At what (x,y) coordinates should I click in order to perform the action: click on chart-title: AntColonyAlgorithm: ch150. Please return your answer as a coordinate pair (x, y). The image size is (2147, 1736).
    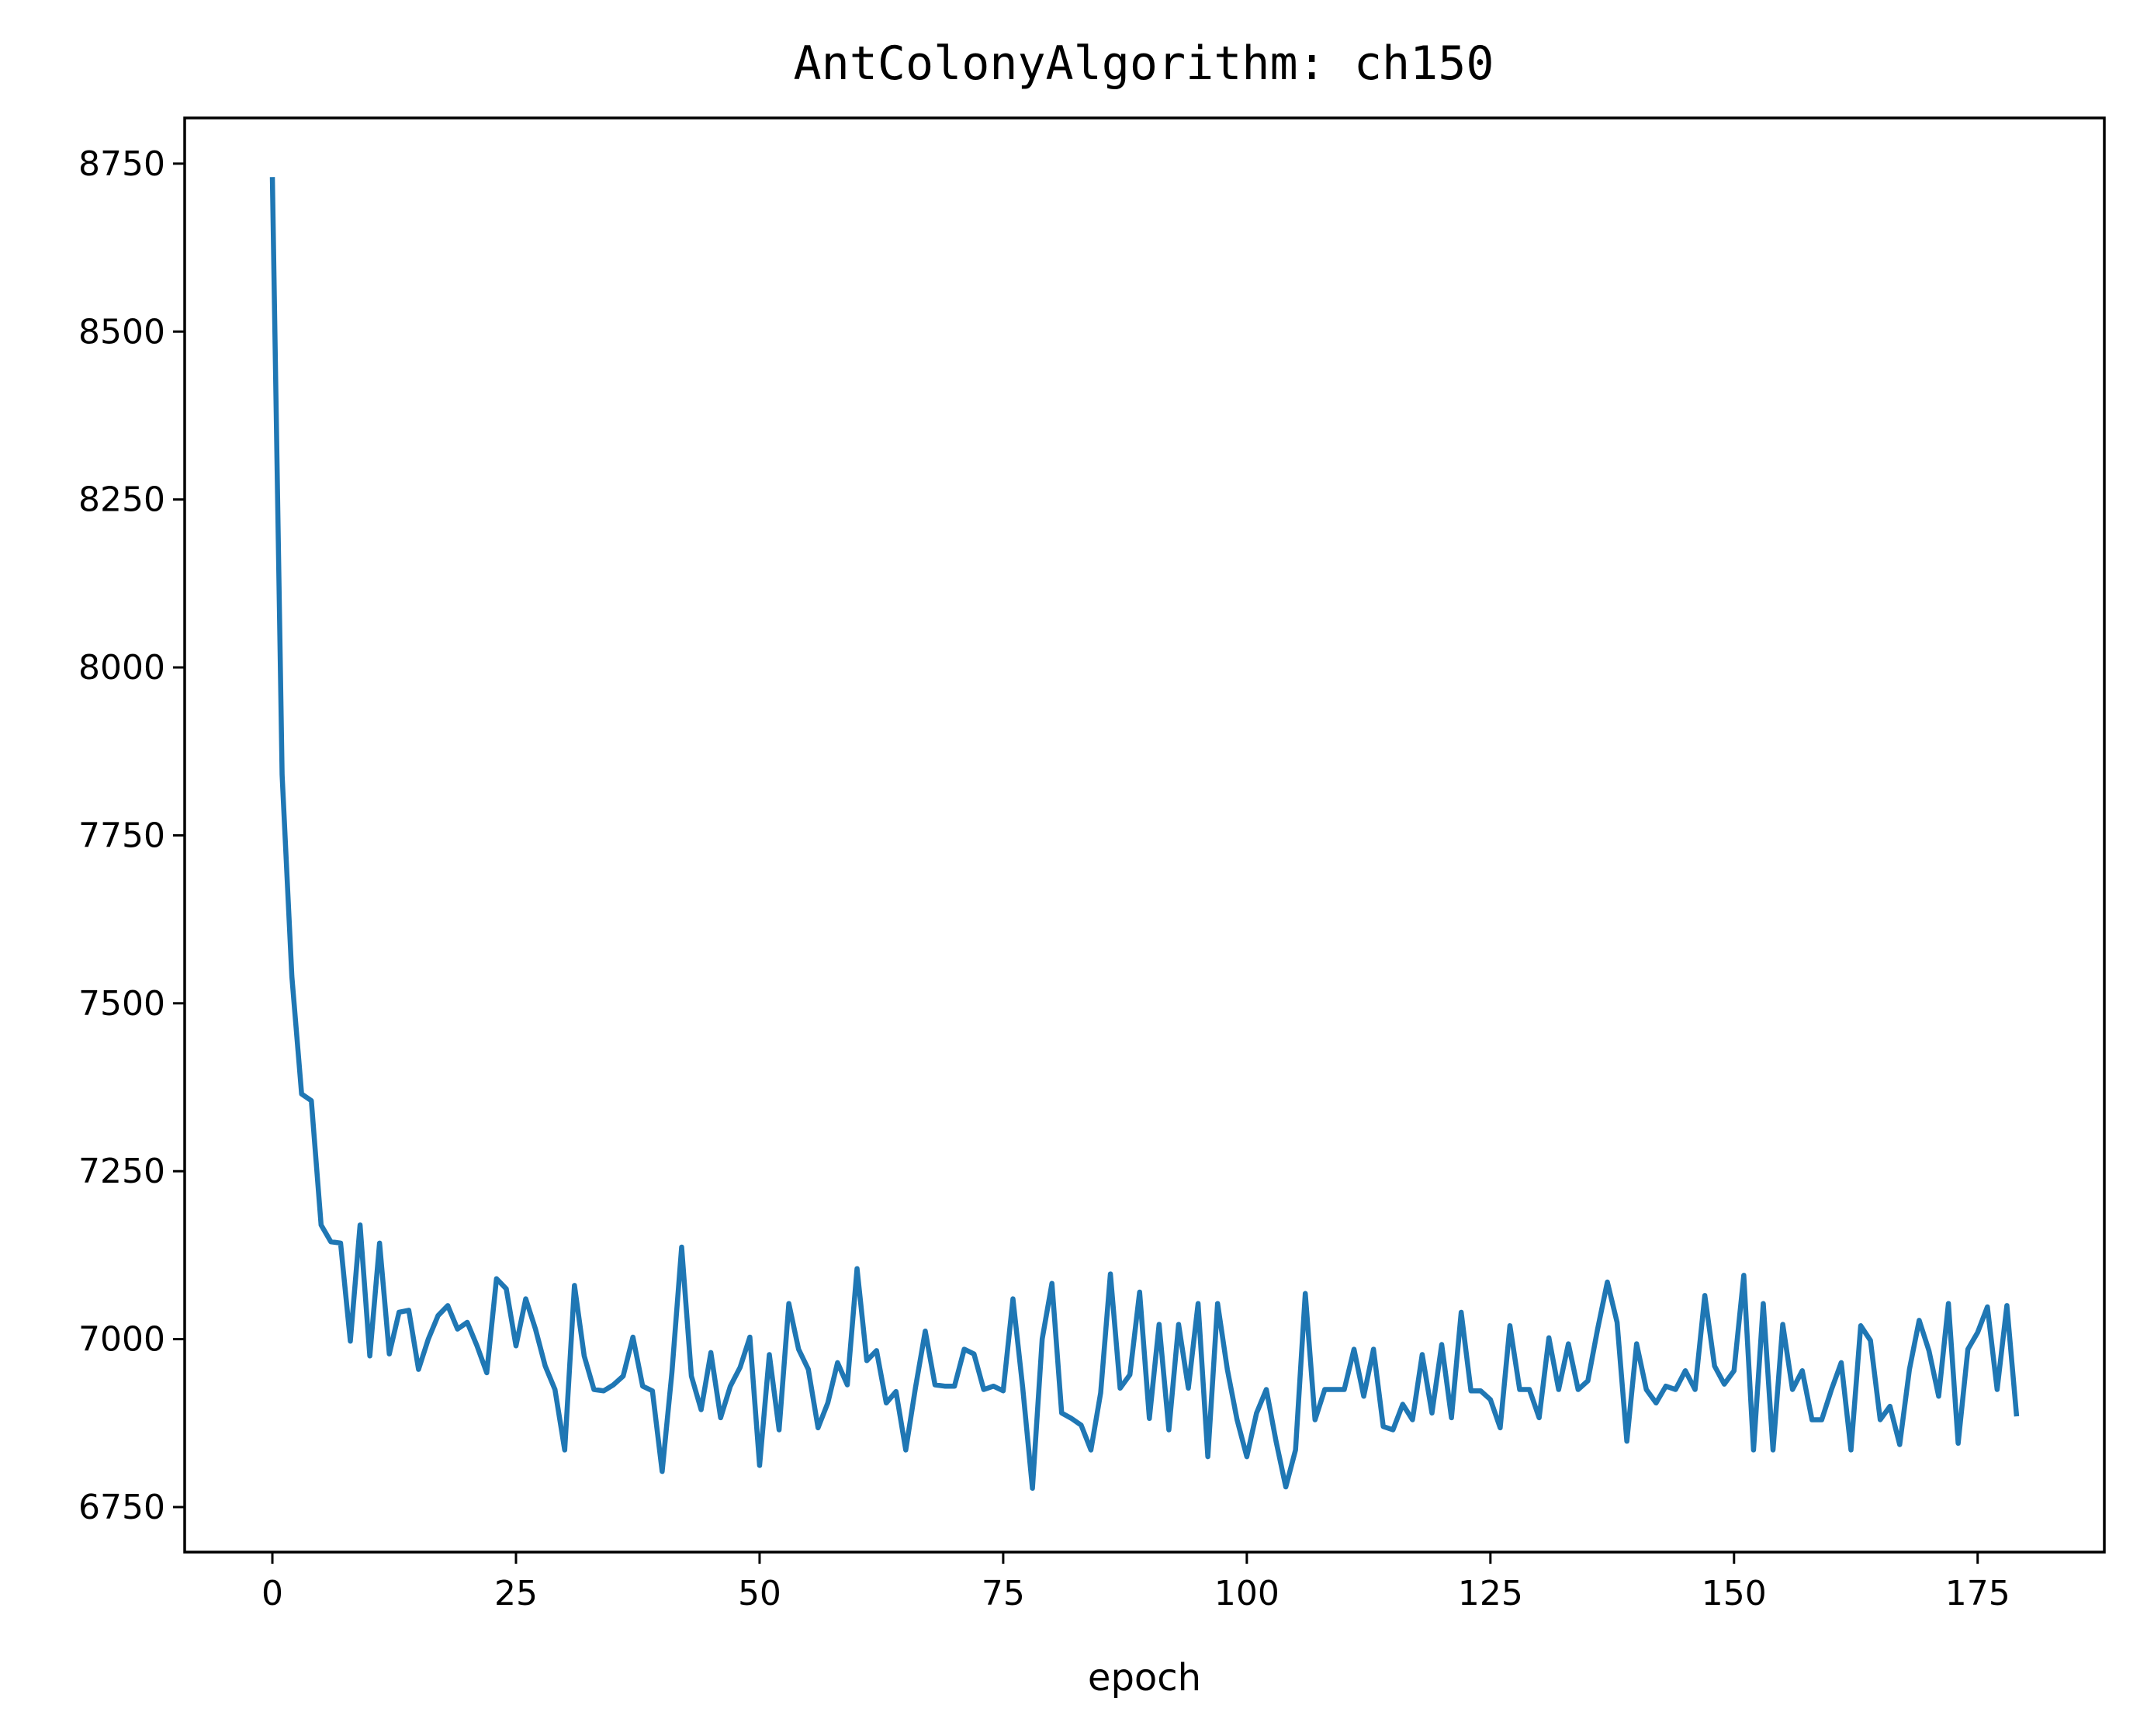
    Looking at the image, I should click on (1143, 63).